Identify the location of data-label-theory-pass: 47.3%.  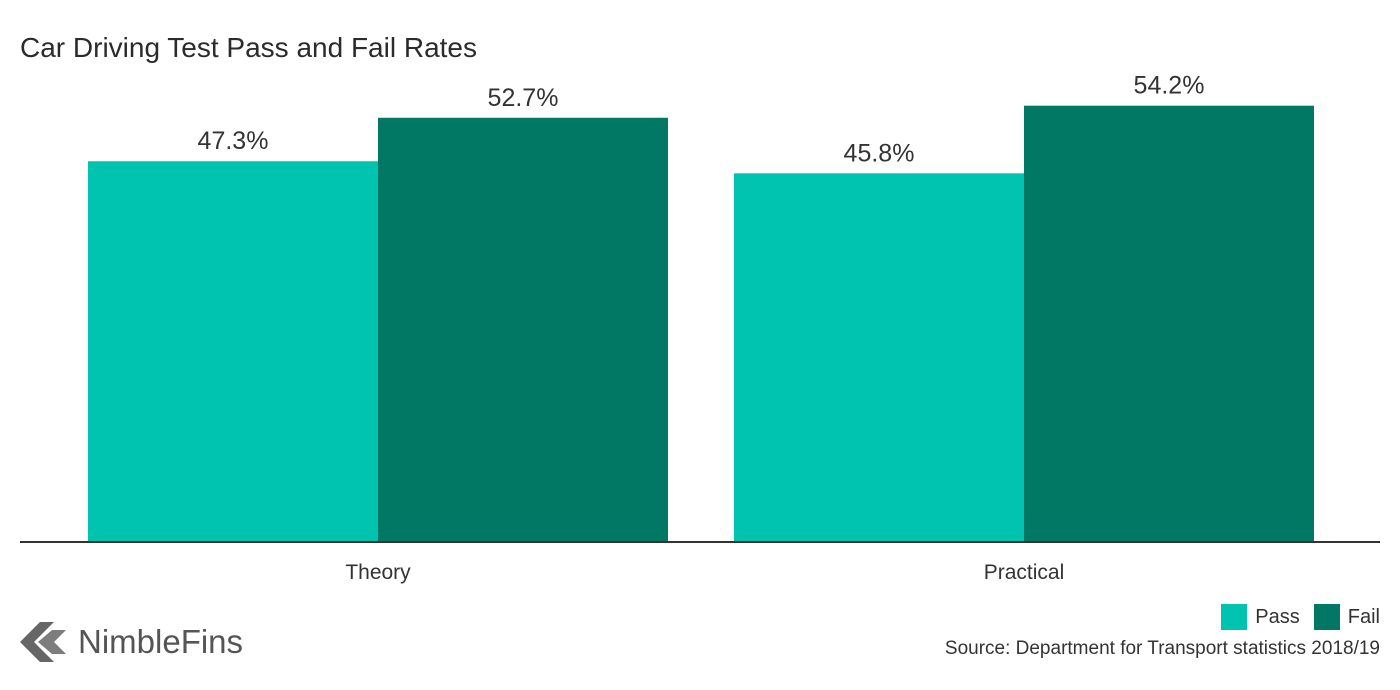
(233, 141).